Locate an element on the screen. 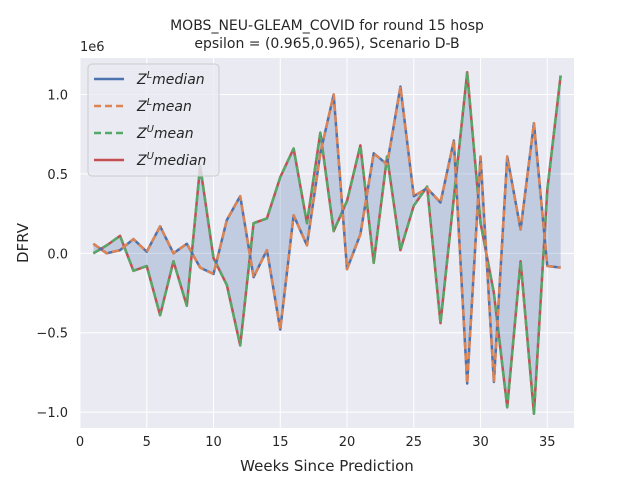 Image resolution: width=640 pixels, height=480 pixels. x-tick-label: 5 is located at coordinates (147, 442).